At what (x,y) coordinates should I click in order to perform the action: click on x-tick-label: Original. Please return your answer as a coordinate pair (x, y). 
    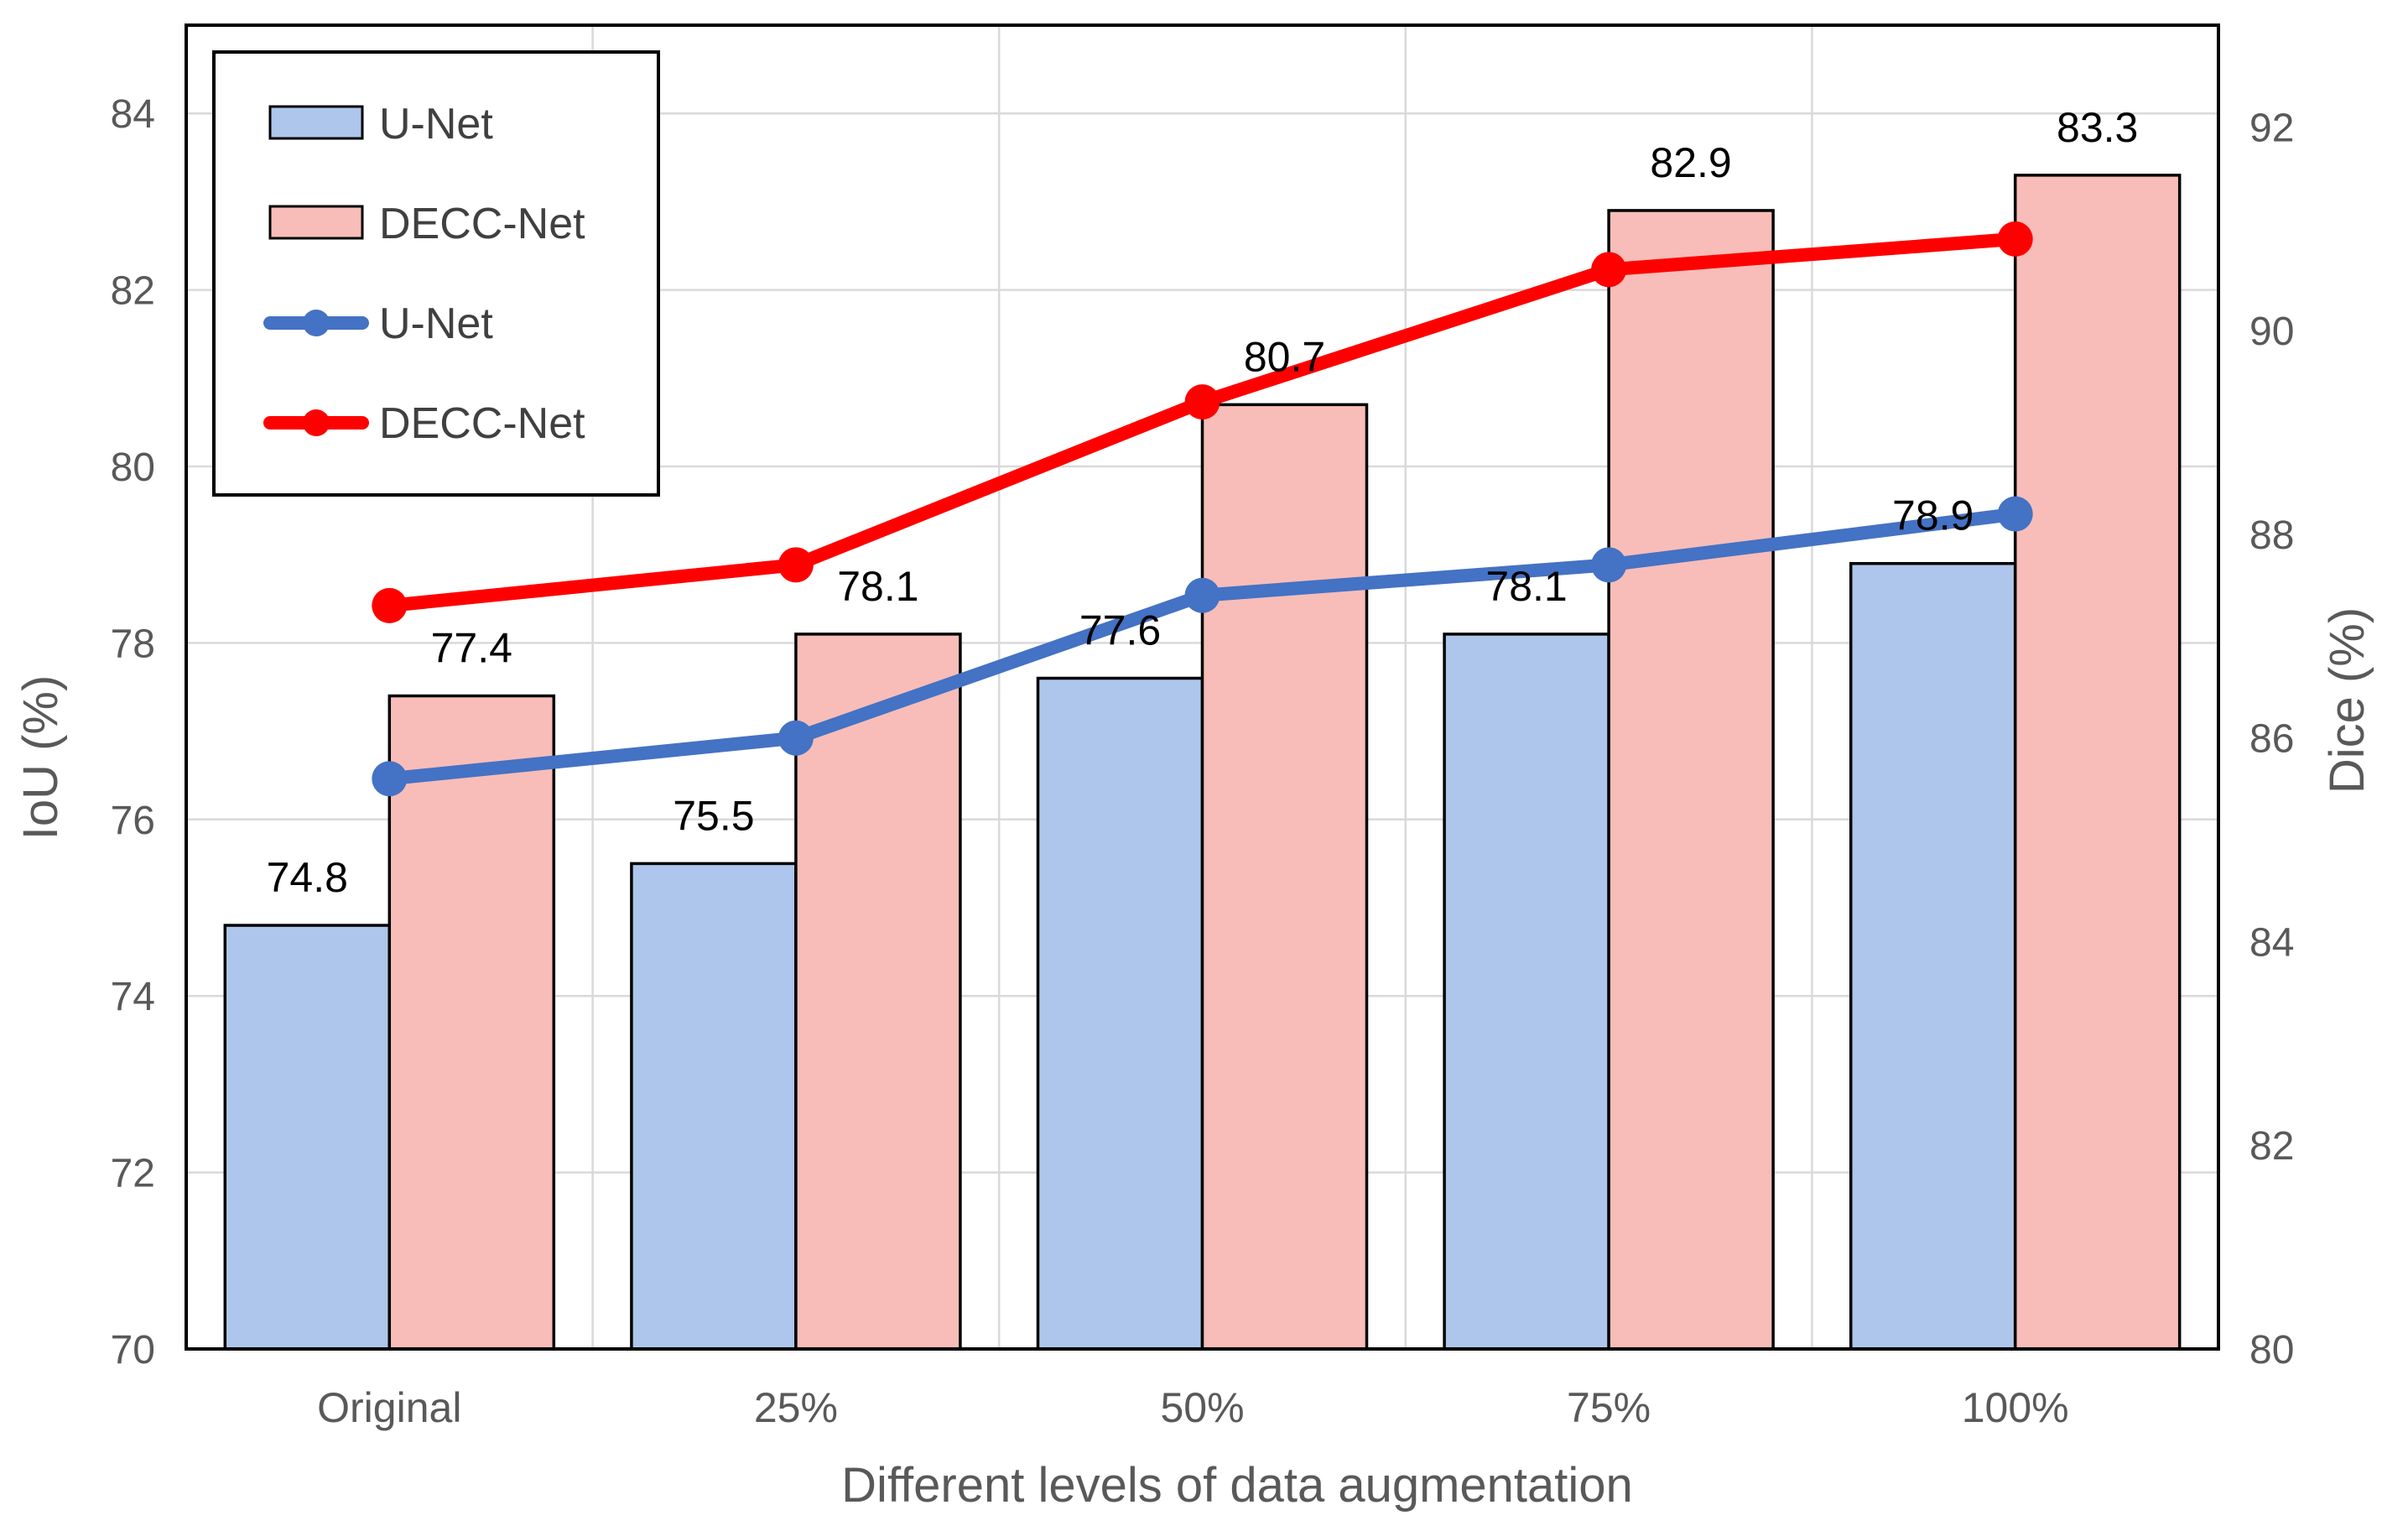
    Looking at the image, I should click on (389, 1407).